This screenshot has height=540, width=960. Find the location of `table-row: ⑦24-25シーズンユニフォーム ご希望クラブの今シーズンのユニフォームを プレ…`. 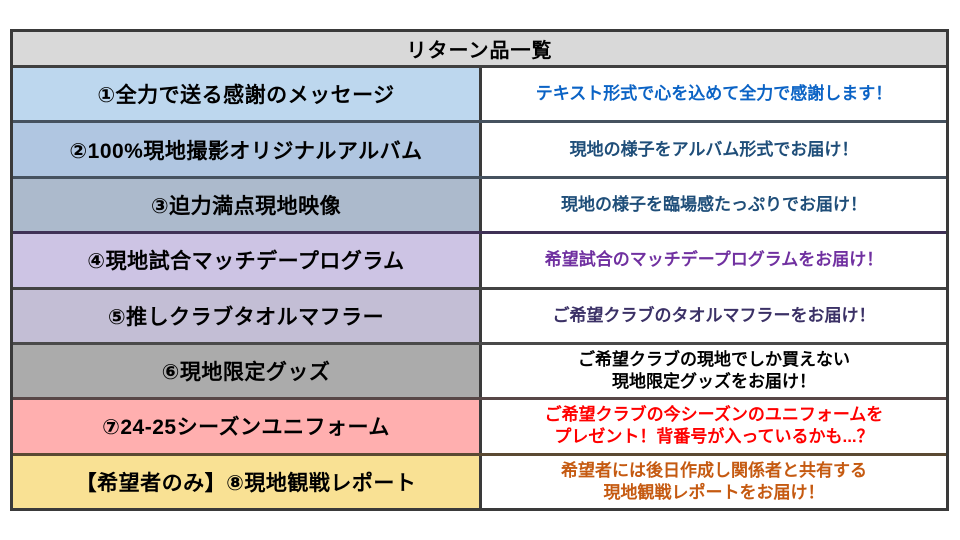

table-row: ⑦24-25シーズンユニフォーム ご希望クラブの今シーズンのユニフォームを プレ… is located at coordinates (479, 425).